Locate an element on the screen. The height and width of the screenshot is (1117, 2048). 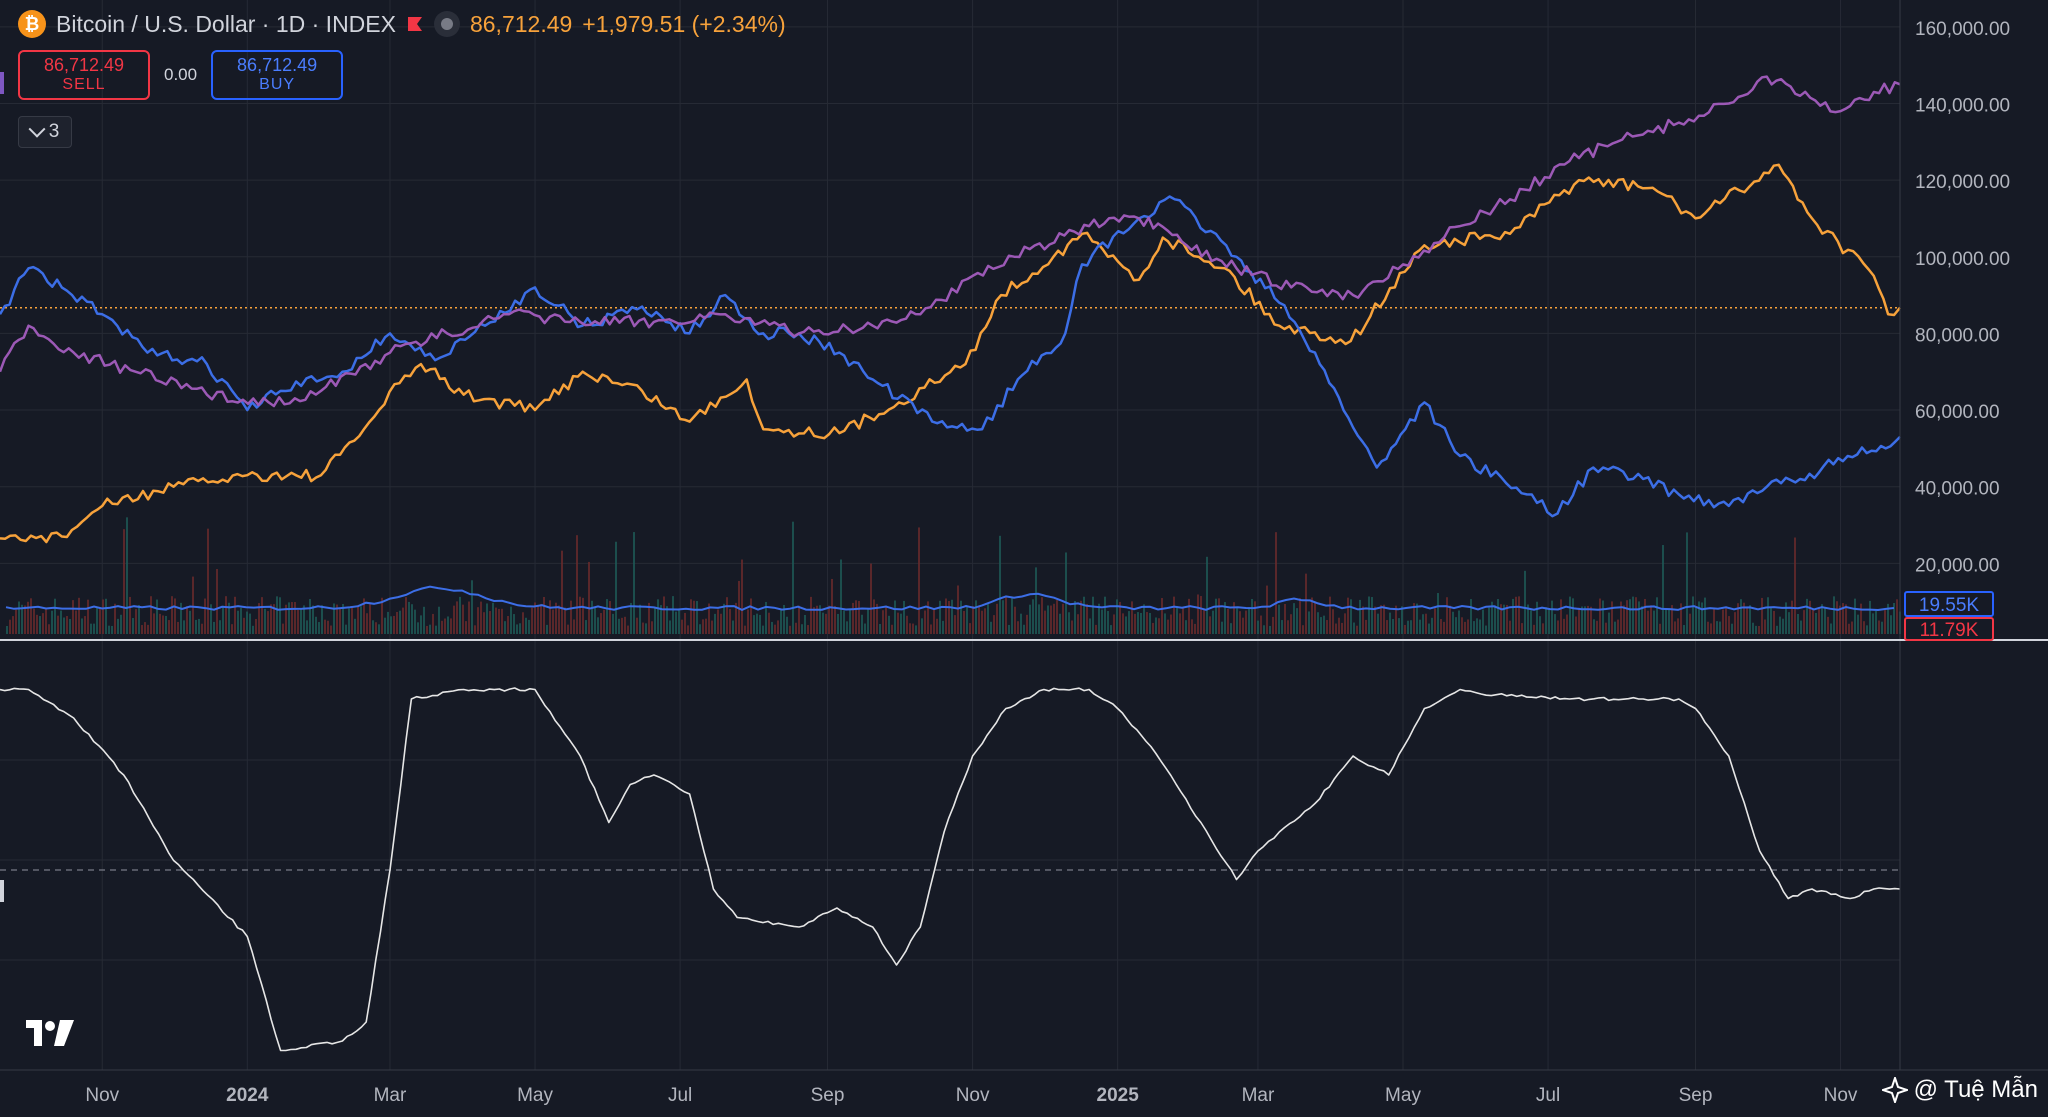
buy-button: 86,712.49 BUY is located at coordinates (277, 75).